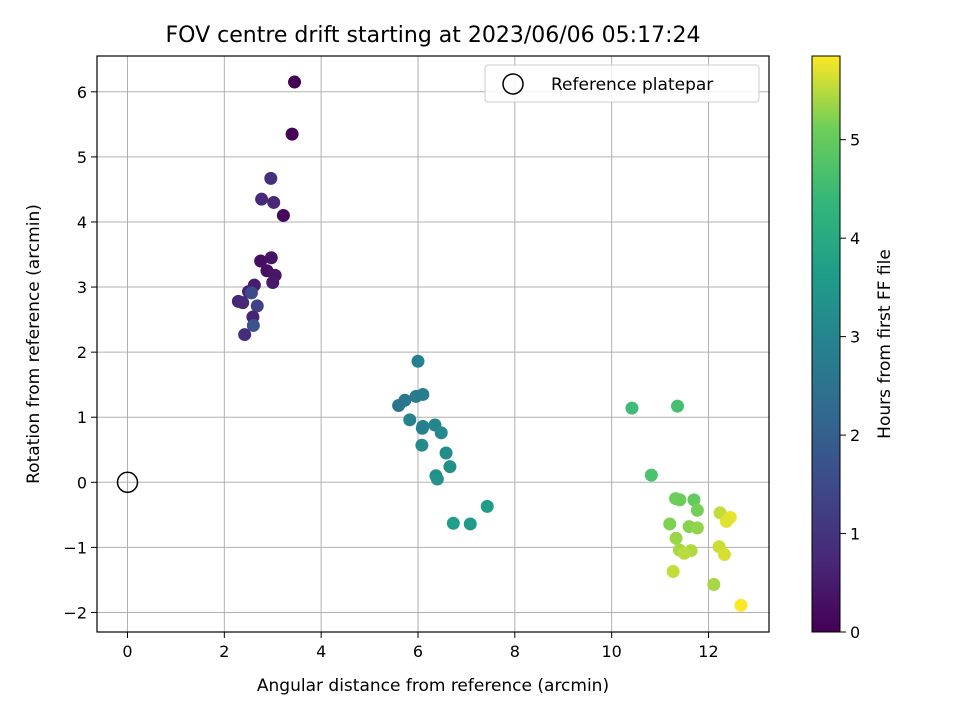 The image size is (960, 720). What do you see at coordinates (515, 651) in the screenshot?
I see `x-tick-label: 8` at bounding box center [515, 651].